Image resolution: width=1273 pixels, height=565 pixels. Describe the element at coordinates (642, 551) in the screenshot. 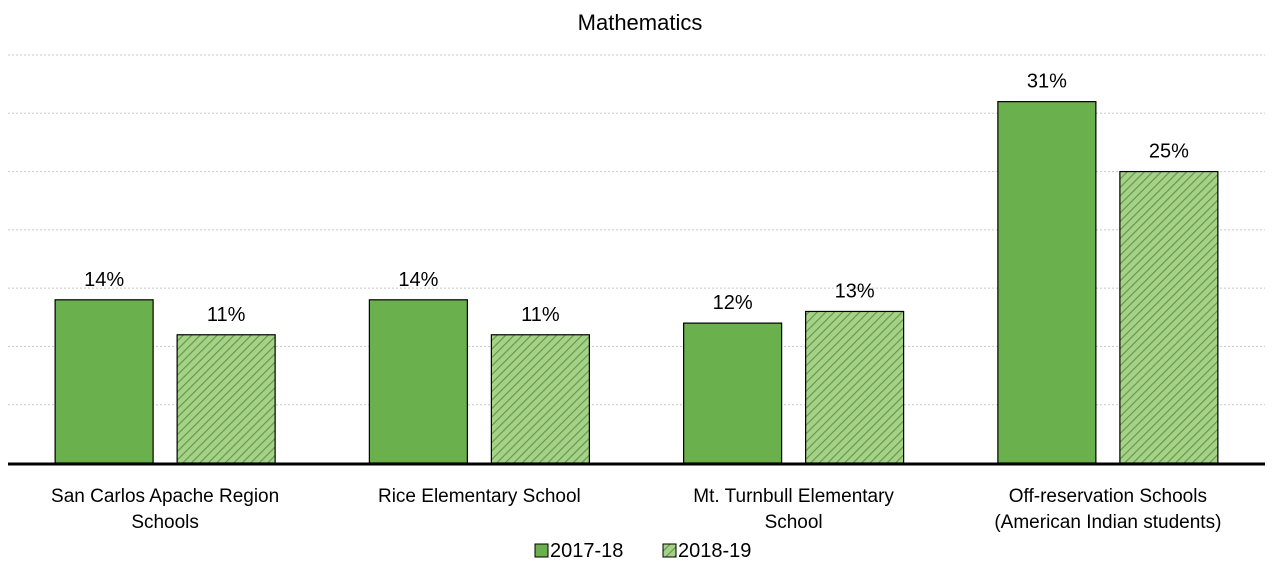

I see `legend: 2017-18 2018-19` at that location.